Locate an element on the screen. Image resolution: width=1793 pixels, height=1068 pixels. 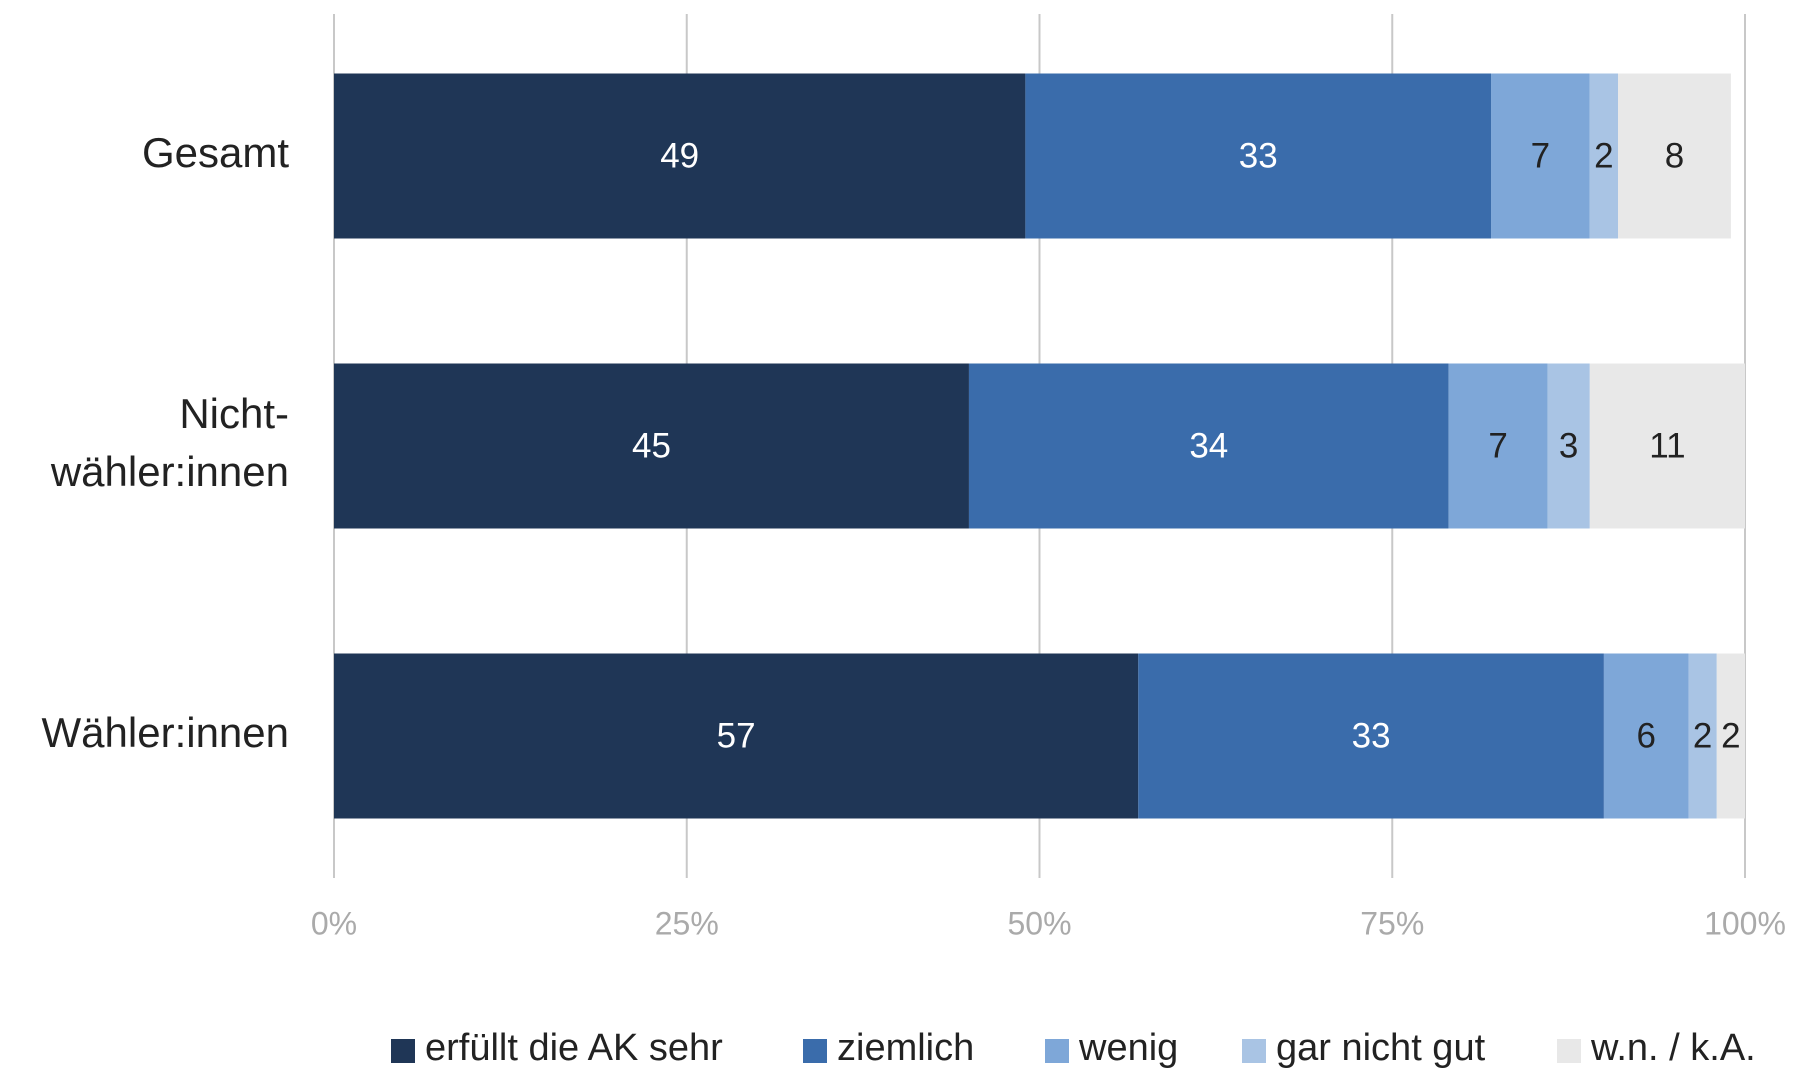
category-label: Gesamt is located at coordinates (215, 152).